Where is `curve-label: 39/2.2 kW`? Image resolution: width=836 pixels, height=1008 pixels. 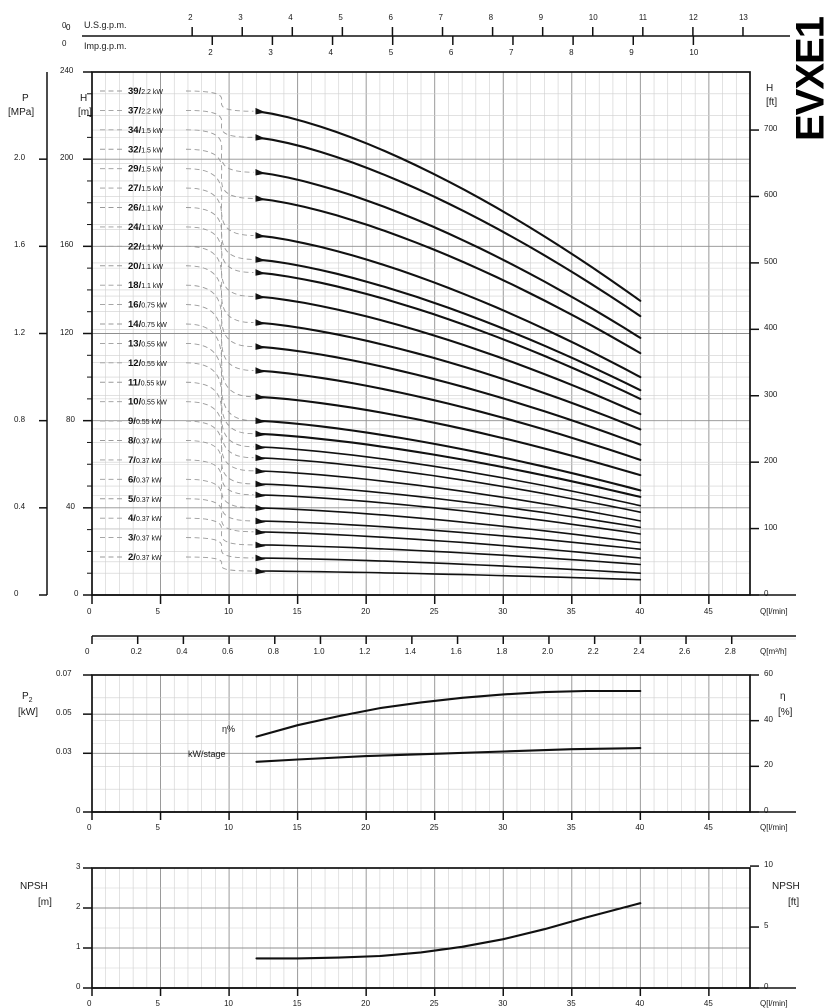
curve-label: 39/2.2 kW is located at coordinates (145, 91).